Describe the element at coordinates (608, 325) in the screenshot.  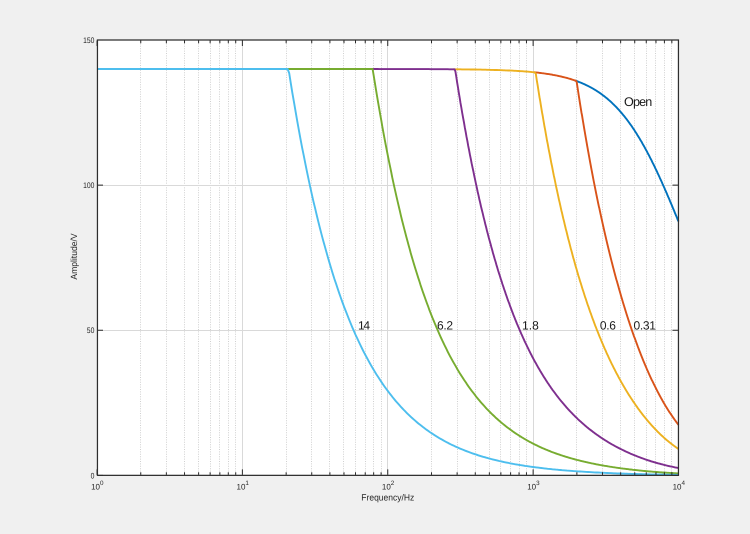
I see `svg-text: 0.6` at that location.